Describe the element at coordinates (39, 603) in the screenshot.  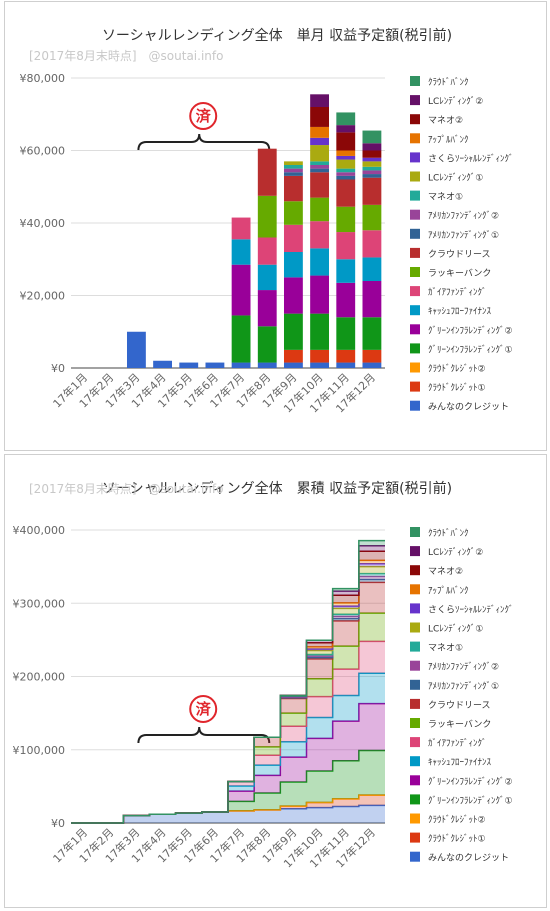
I see `y-tick-label: ¥300,000` at that location.